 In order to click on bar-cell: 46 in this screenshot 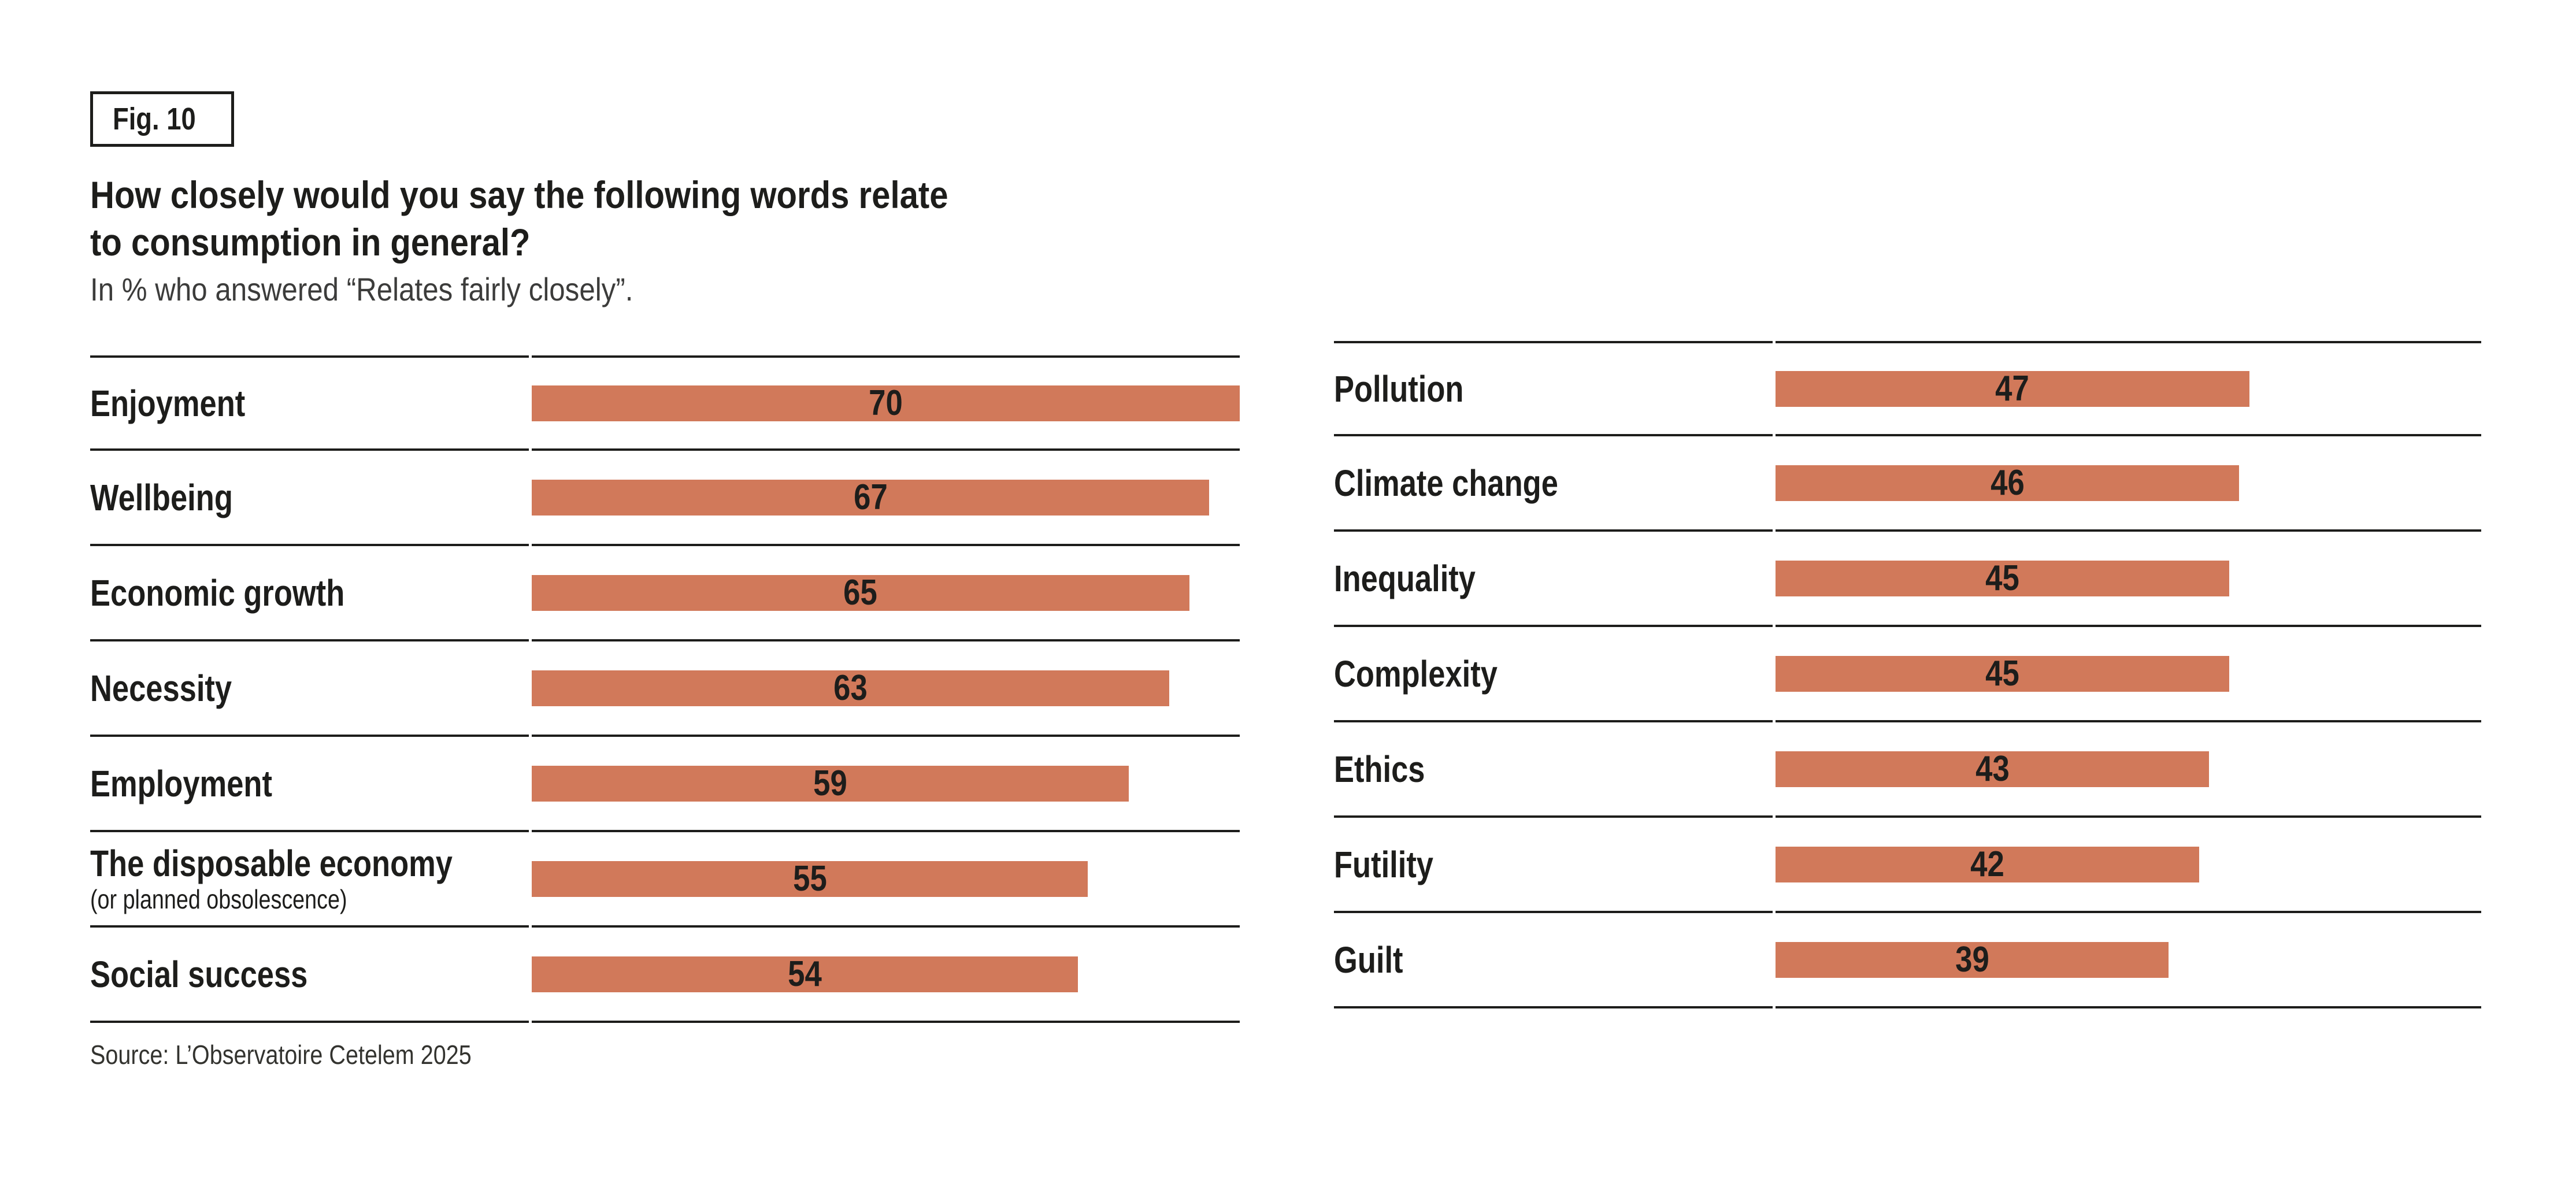, I will do `click(2128, 484)`.